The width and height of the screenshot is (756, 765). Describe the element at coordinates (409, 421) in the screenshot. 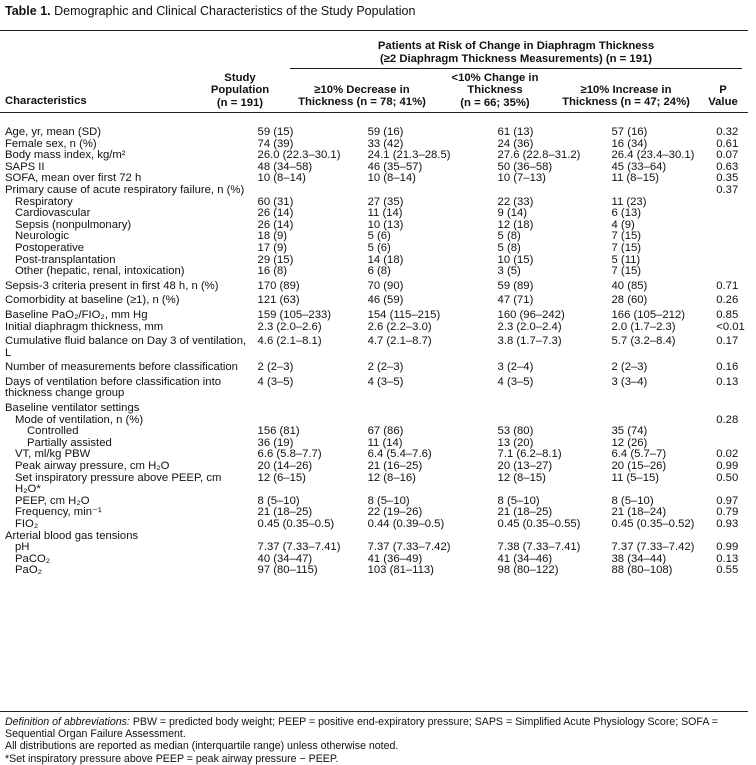

I see `cell-decrease` at that location.